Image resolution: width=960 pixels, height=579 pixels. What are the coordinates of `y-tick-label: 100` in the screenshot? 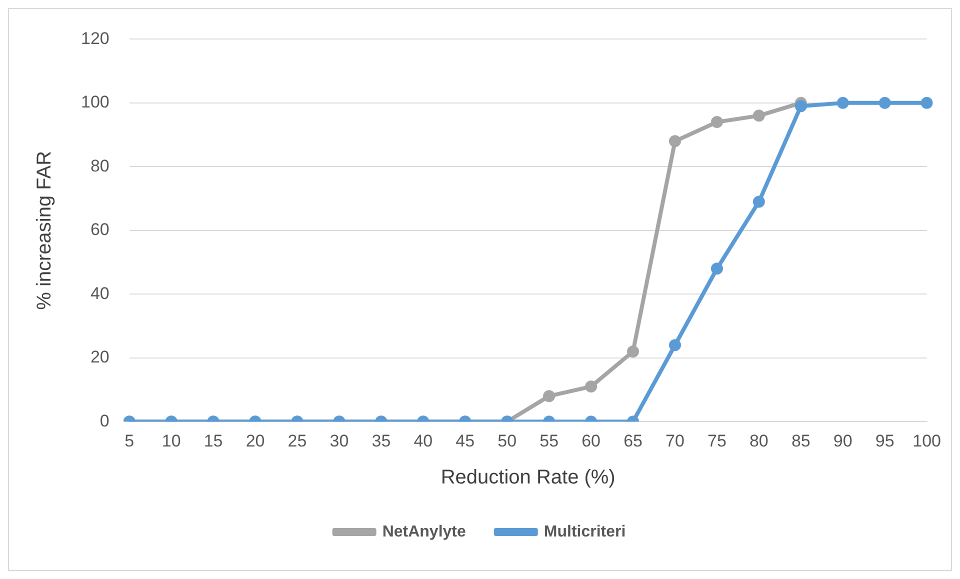 It's located at (95, 102).